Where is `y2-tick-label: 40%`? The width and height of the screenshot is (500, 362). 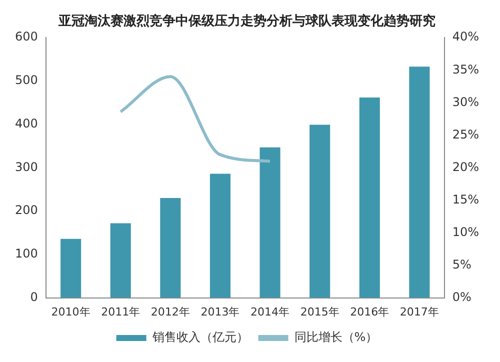 y2-tick-label: 40% is located at coordinates (465, 37).